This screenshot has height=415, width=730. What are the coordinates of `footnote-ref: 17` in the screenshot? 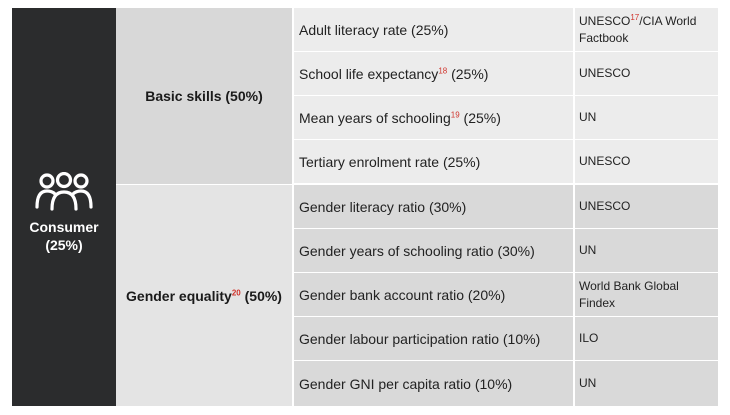 It's located at (635, 17).